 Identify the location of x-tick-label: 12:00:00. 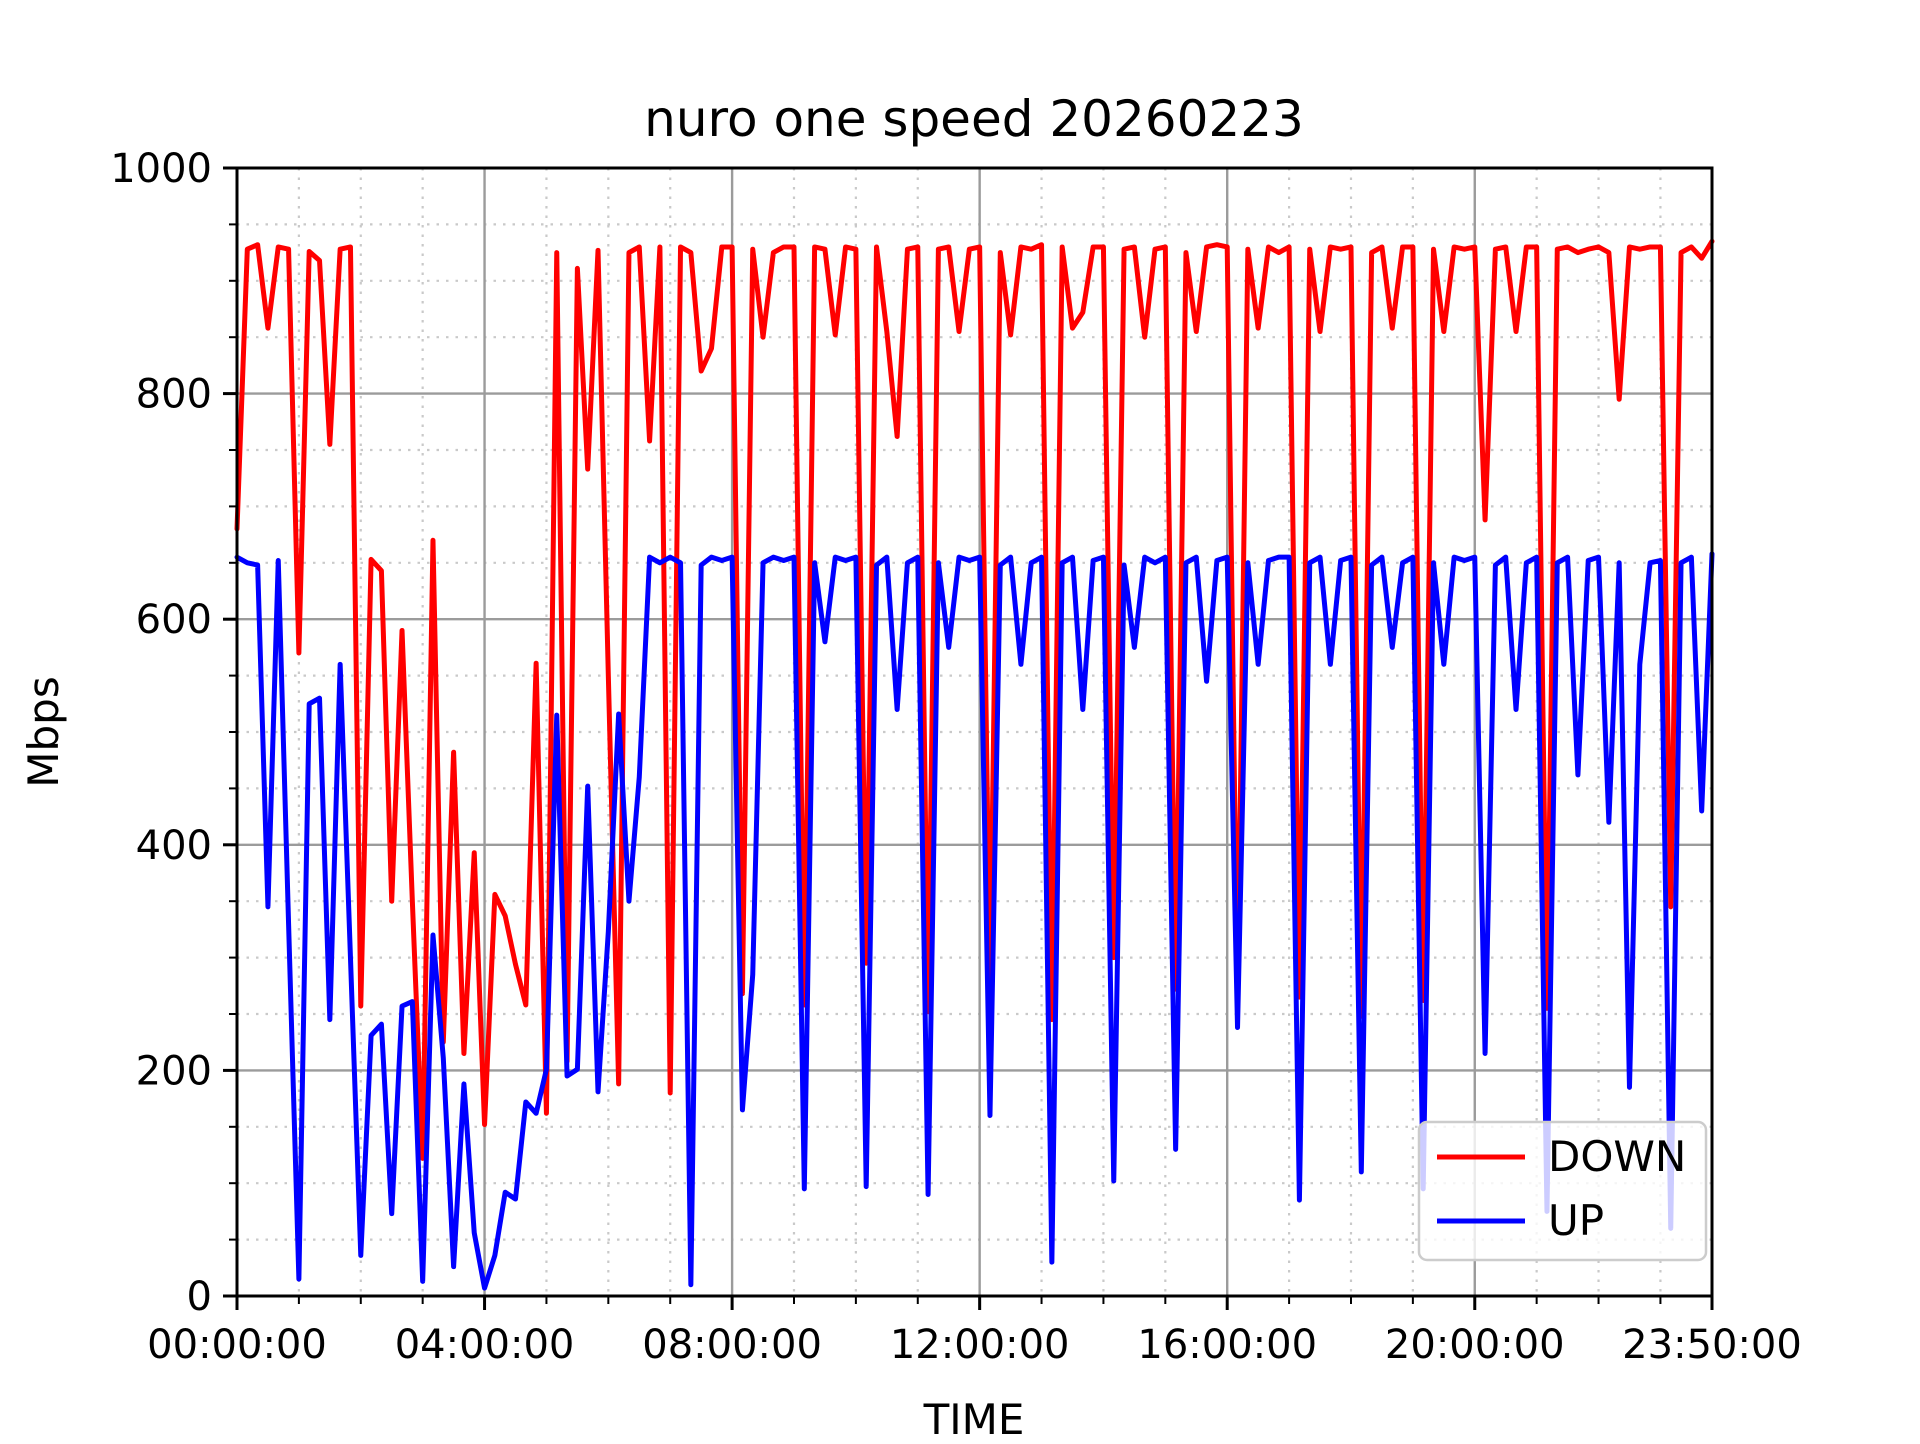
(980, 1345).